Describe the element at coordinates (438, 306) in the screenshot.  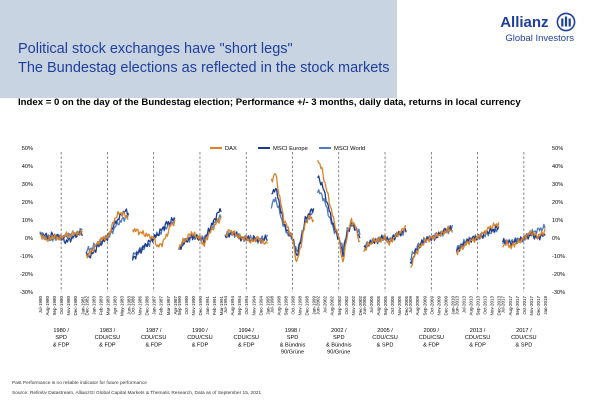
I see `x-tick-label: Nov-2009` at that location.